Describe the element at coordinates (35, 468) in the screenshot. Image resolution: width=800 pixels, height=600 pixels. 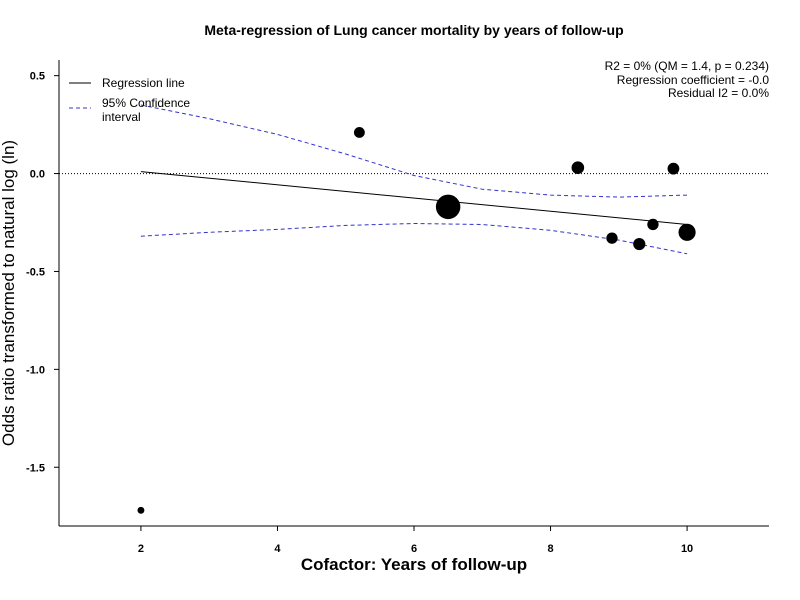
I see `y-tick-label: -1.5` at that location.